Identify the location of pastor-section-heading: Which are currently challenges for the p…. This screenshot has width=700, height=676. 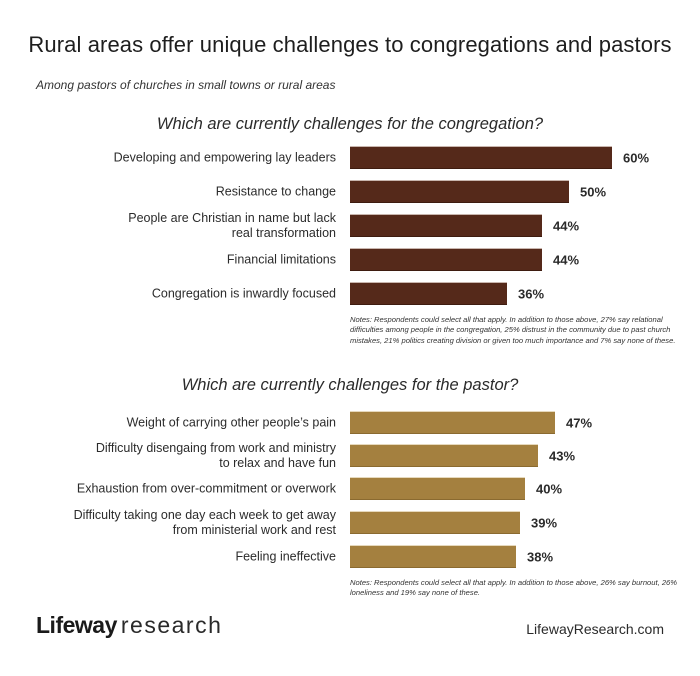
(350, 385).